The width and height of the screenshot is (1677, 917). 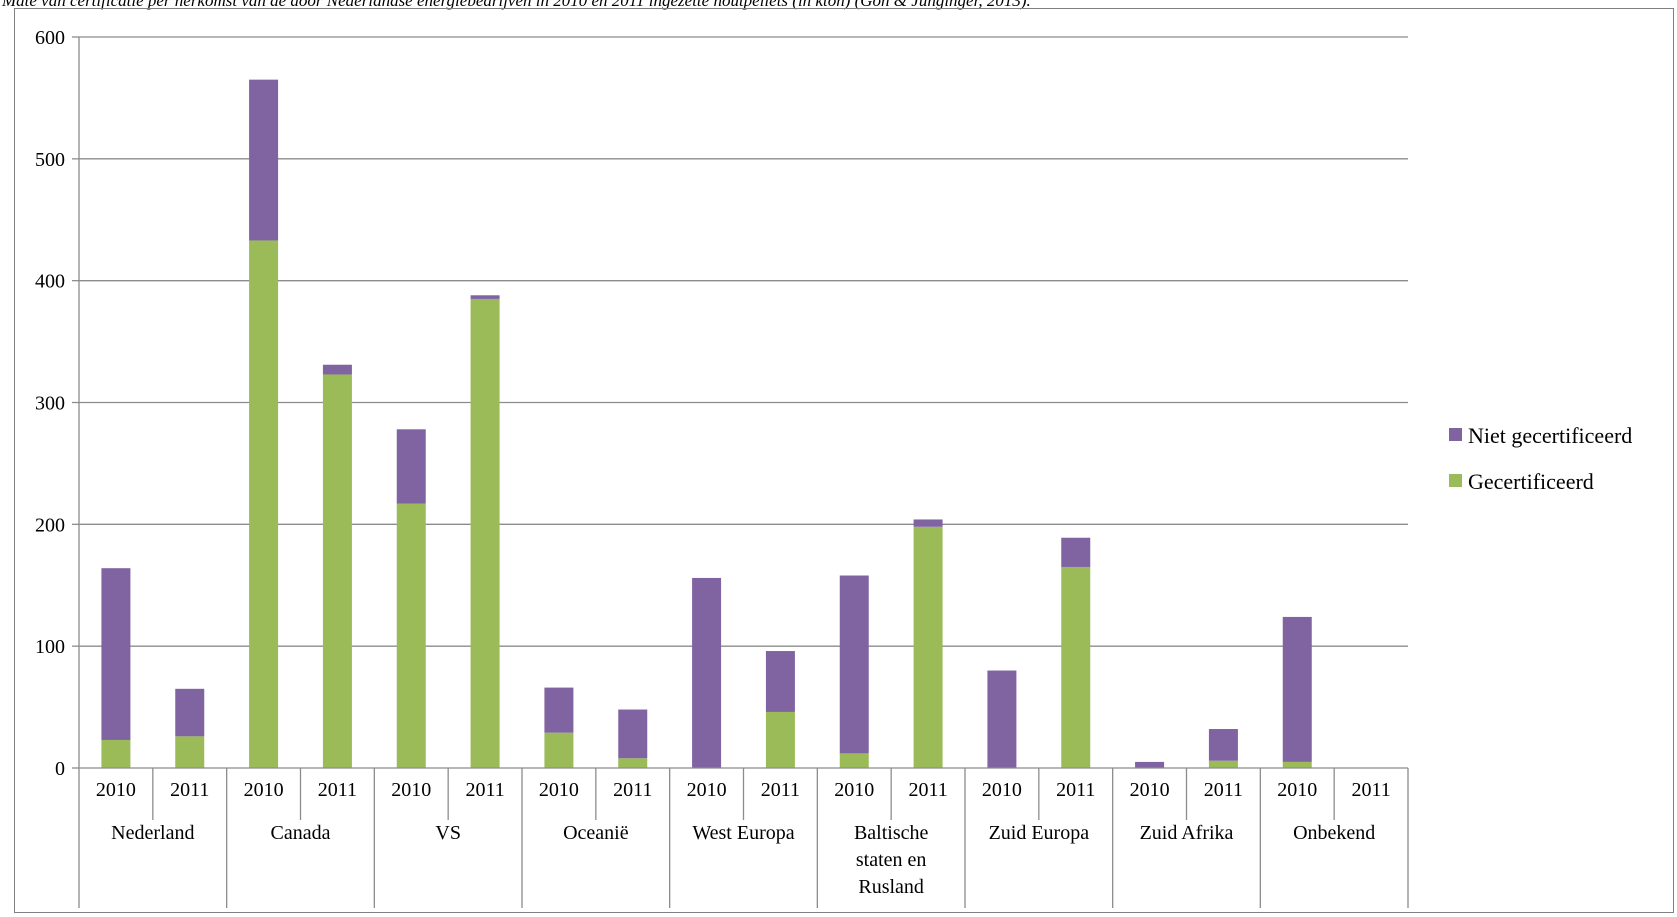 What do you see at coordinates (152, 833) in the screenshot?
I see `x-group-label: Nederland` at bounding box center [152, 833].